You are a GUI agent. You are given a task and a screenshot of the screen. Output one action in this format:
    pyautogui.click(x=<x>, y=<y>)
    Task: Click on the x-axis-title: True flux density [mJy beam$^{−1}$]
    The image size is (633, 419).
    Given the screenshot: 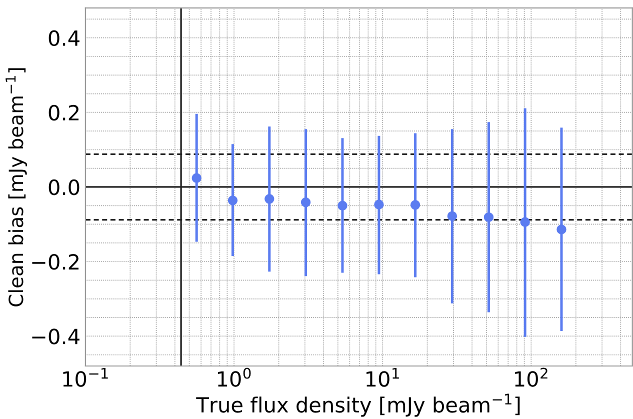 What is the action you would take?
    pyautogui.click(x=358, y=405)
    